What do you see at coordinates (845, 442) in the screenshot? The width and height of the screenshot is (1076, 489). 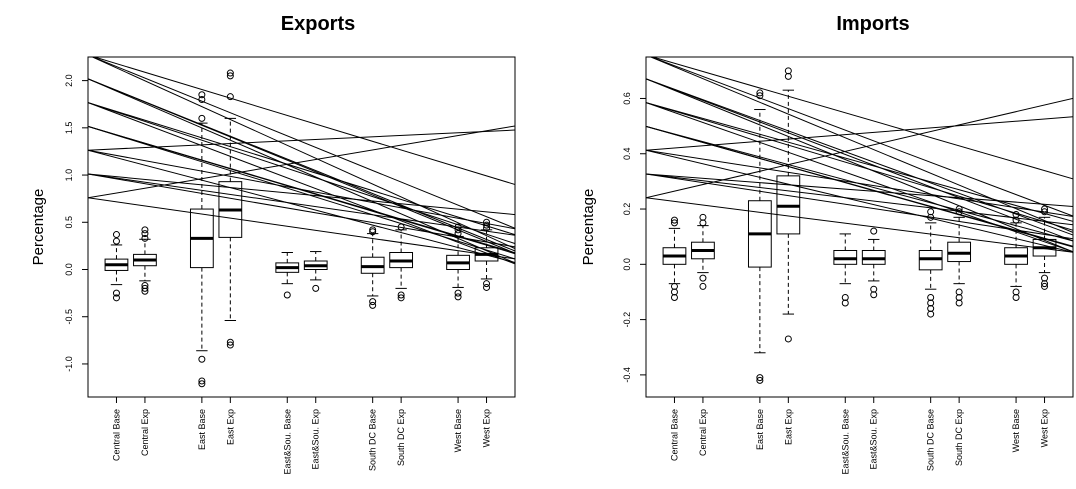 I see `x-tick-label: East&Sou. Base` at bounding box center [845, 442].